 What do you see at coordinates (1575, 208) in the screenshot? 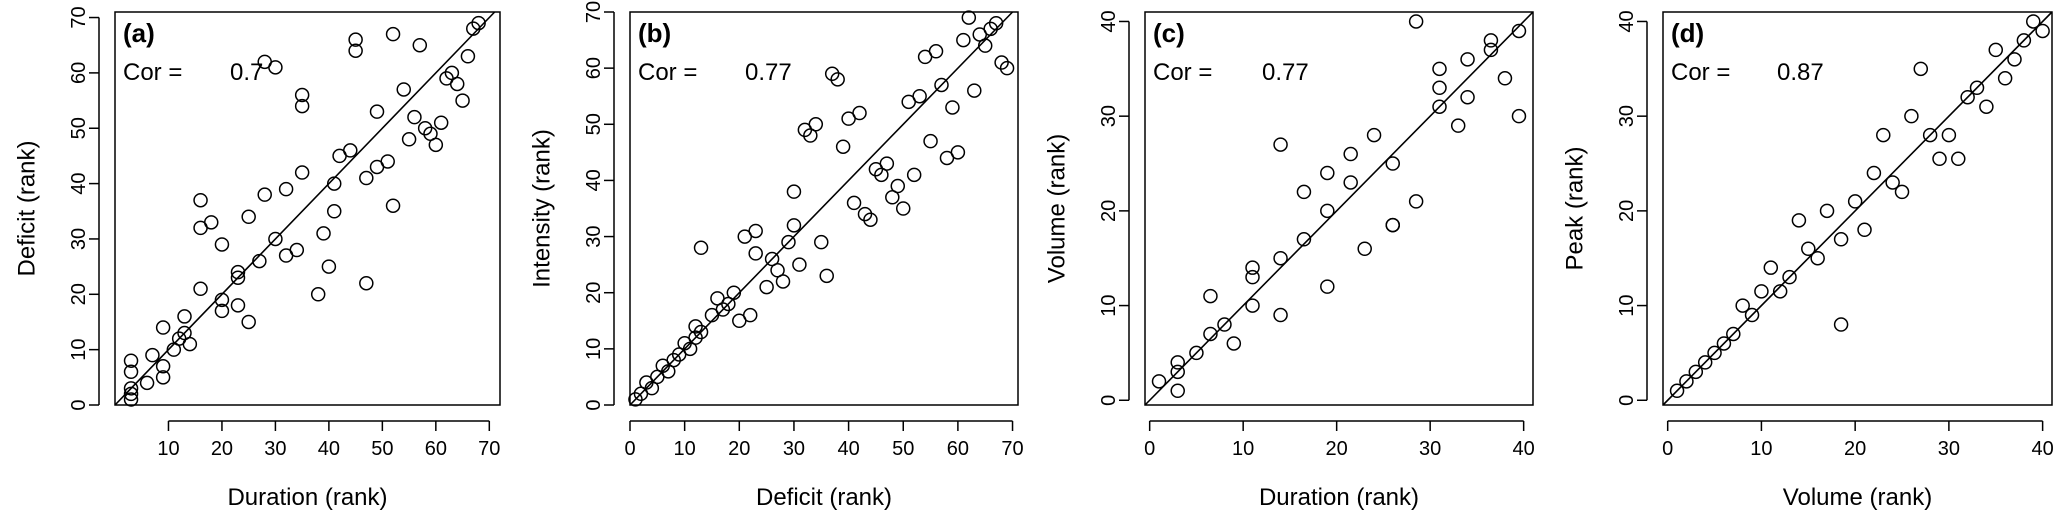
I see `y-axis-title: Peak (rank)` at bounding box center [1575, 208].